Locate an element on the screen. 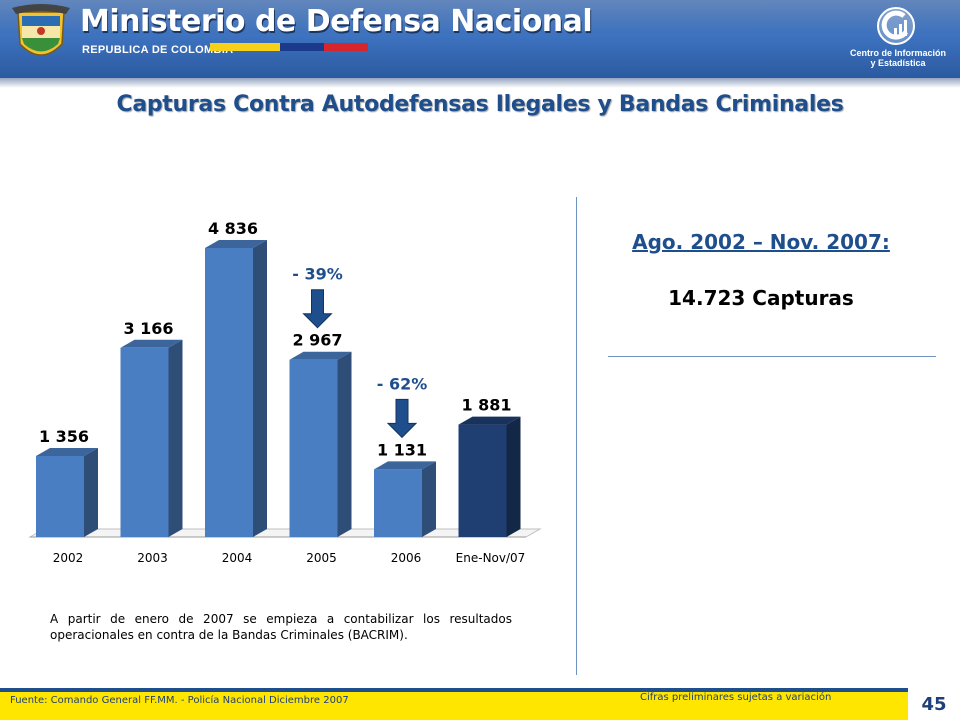 The image size is (960, 722). x-tick-2002: 2002 is located at coordinates (68, 558).